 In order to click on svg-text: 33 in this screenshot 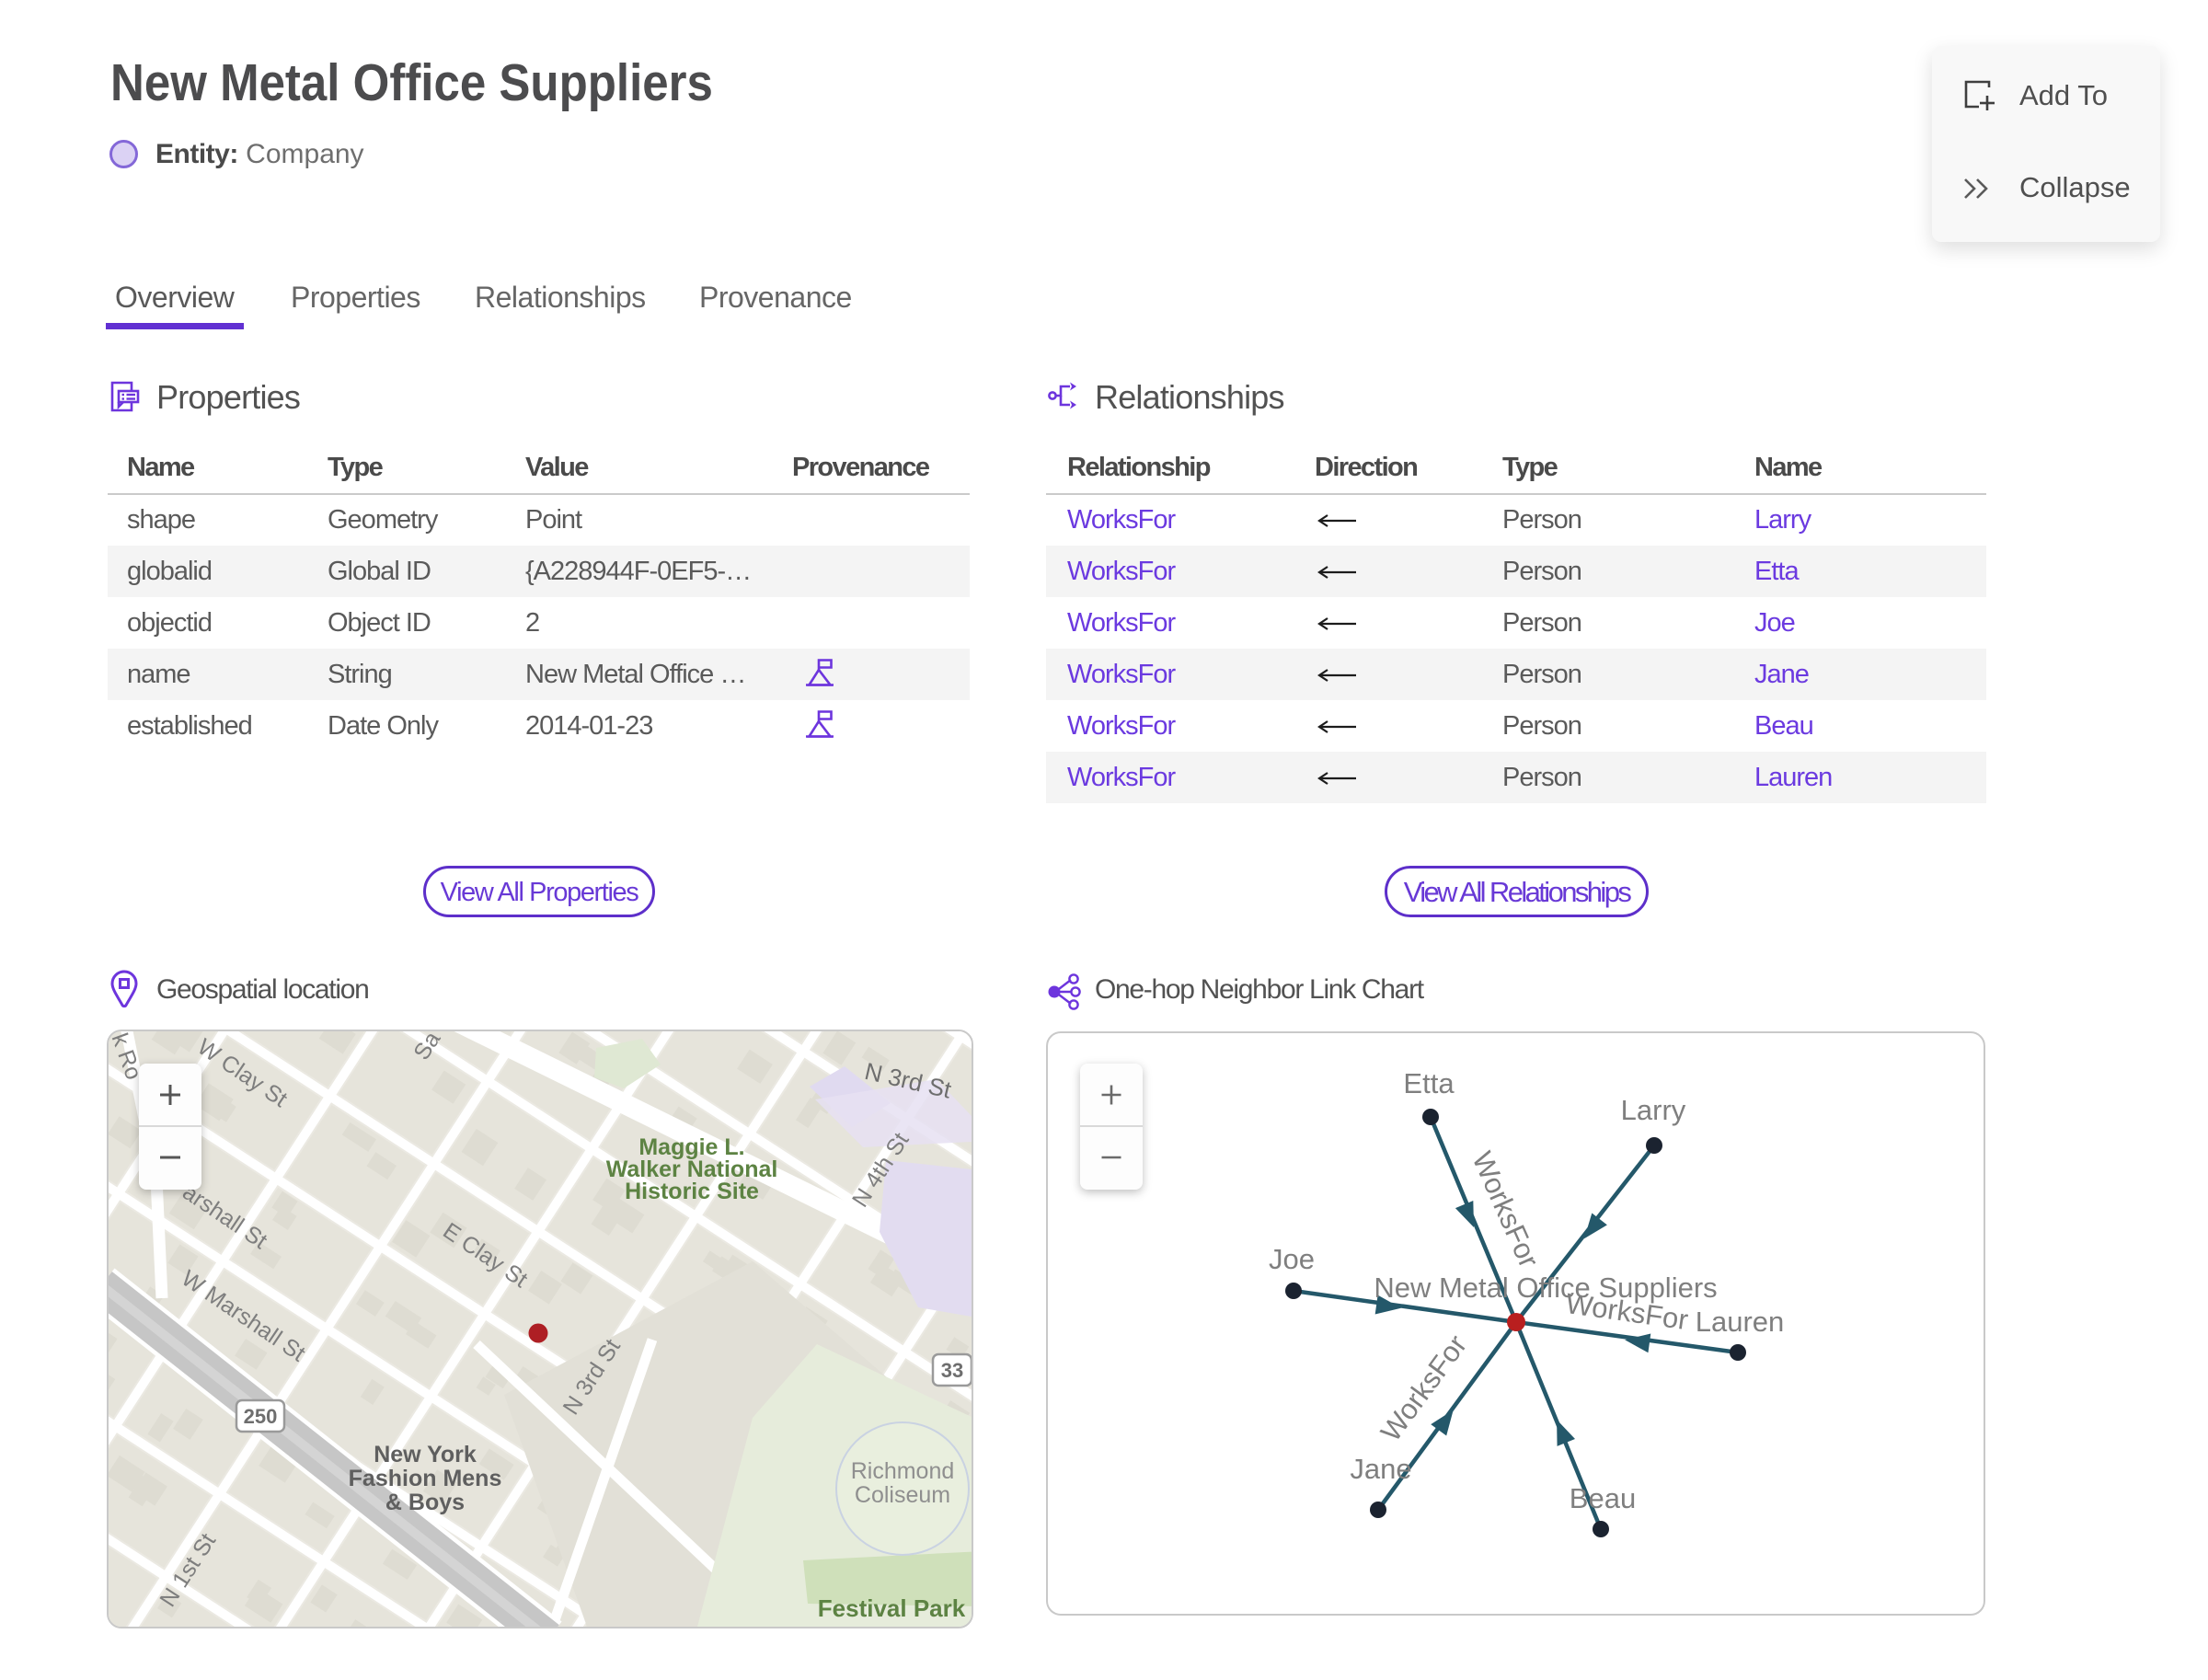, I will do `click(952, 1370)`.